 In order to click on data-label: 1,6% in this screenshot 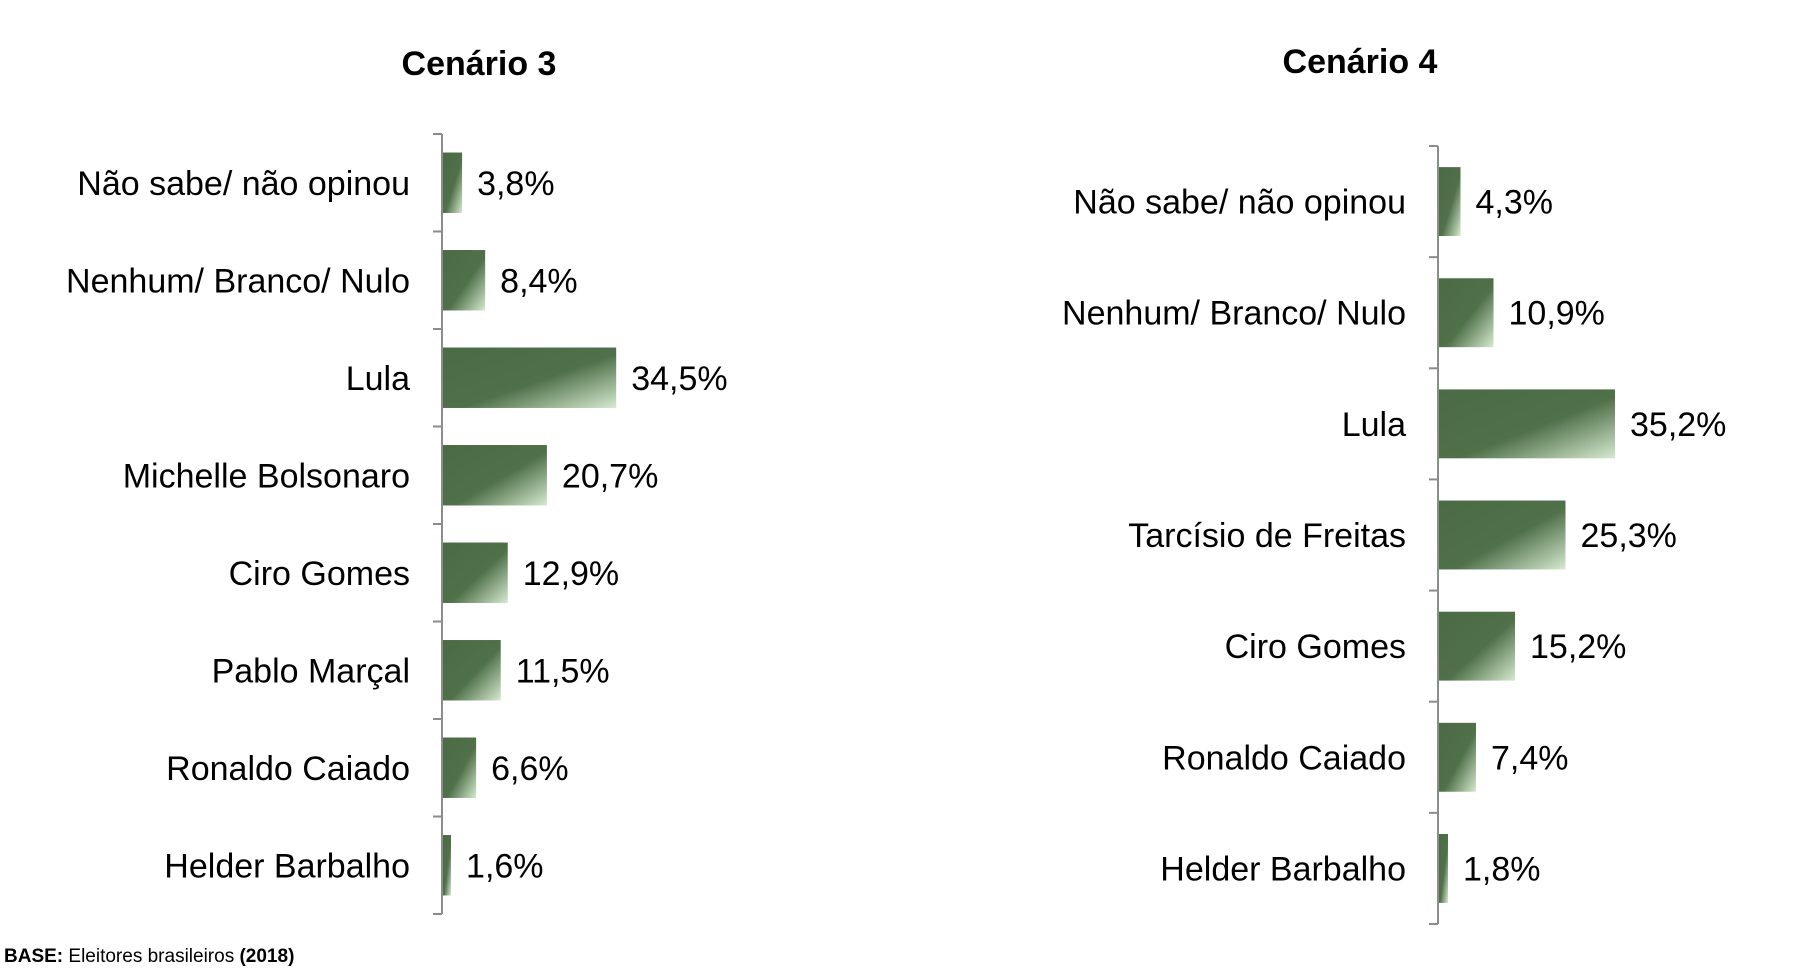, I will do `click(504, 866)`.